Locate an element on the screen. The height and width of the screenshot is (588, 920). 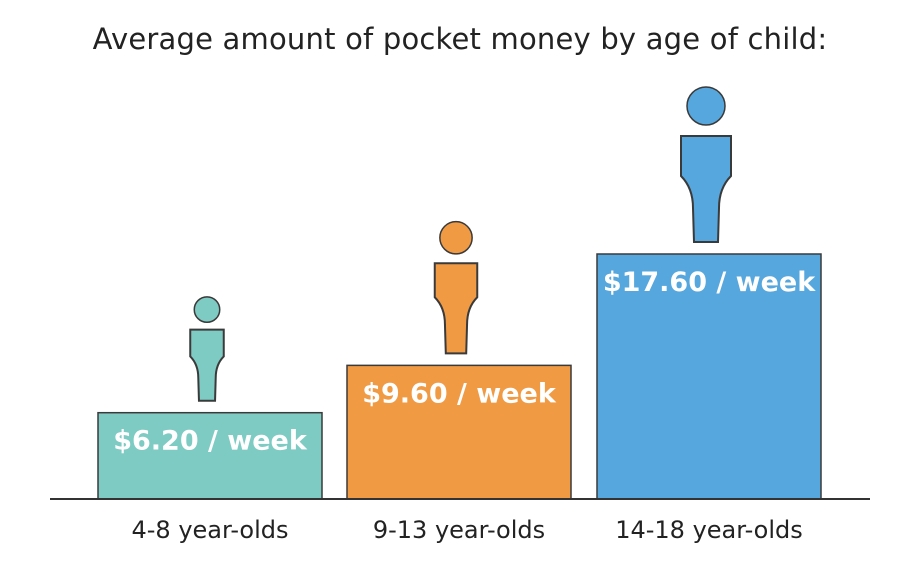
category-label: 4-8 year-olds is located at coordinates (209, 530).